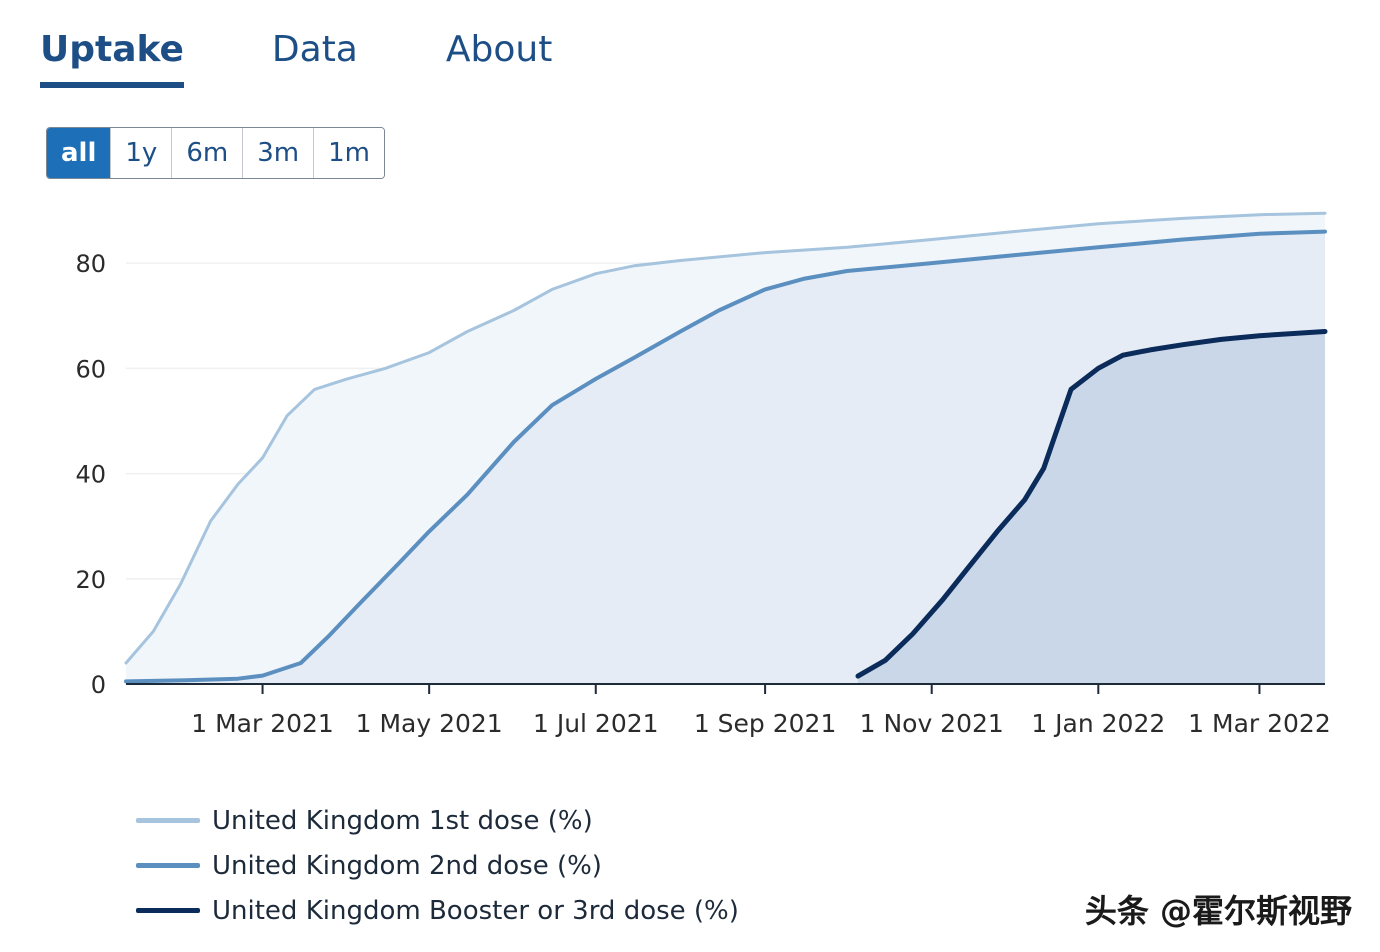  I want to click on range-1y-button: 1y, so click(141, 153).